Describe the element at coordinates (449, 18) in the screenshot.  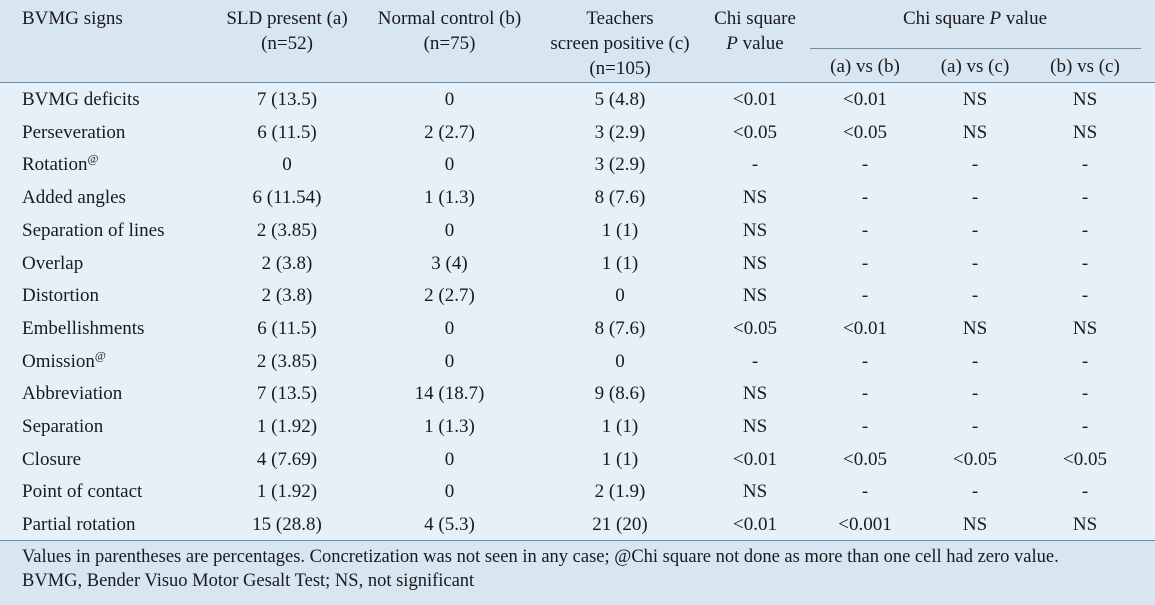
I see `header-normal-line1: Normal control (b)` at that location.